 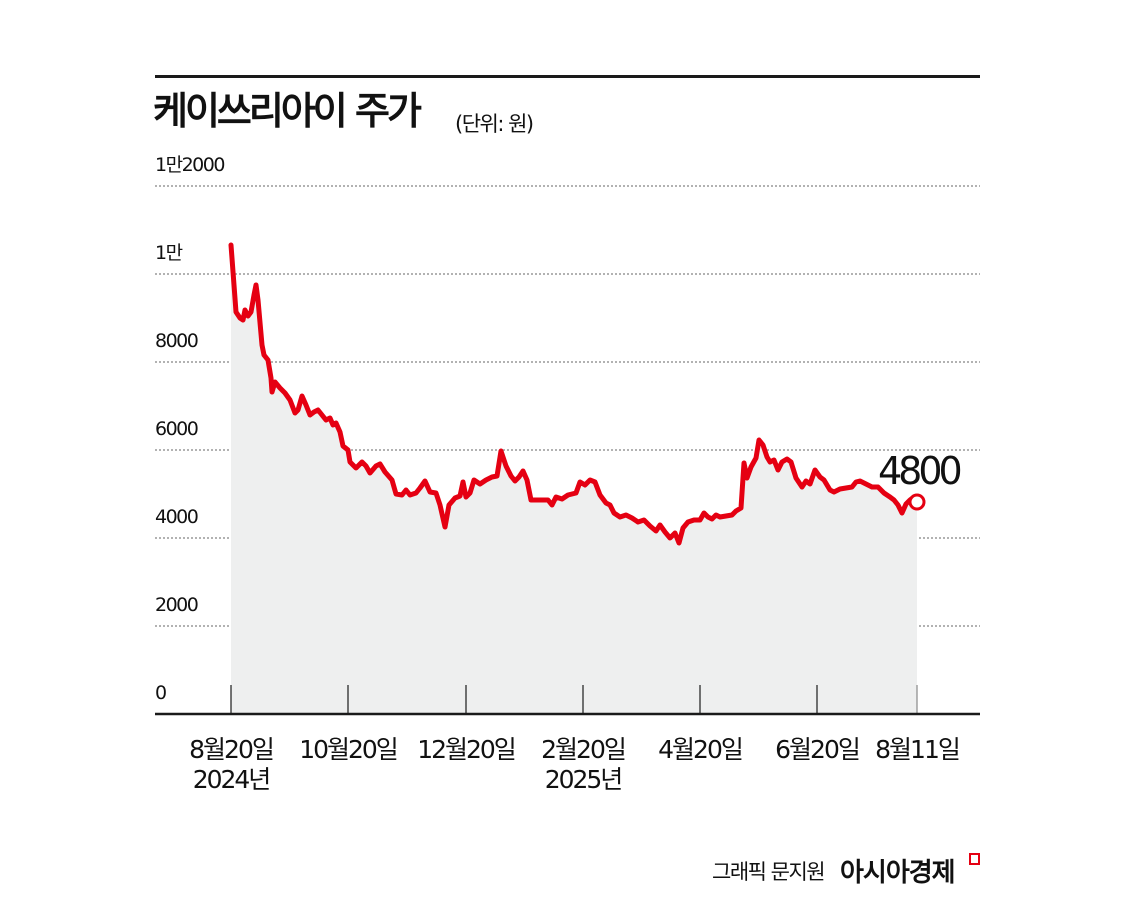 What do you see at coordinates (567, 76) in the screenshot?
I see `title-rule` at bounding box center [567, 76].